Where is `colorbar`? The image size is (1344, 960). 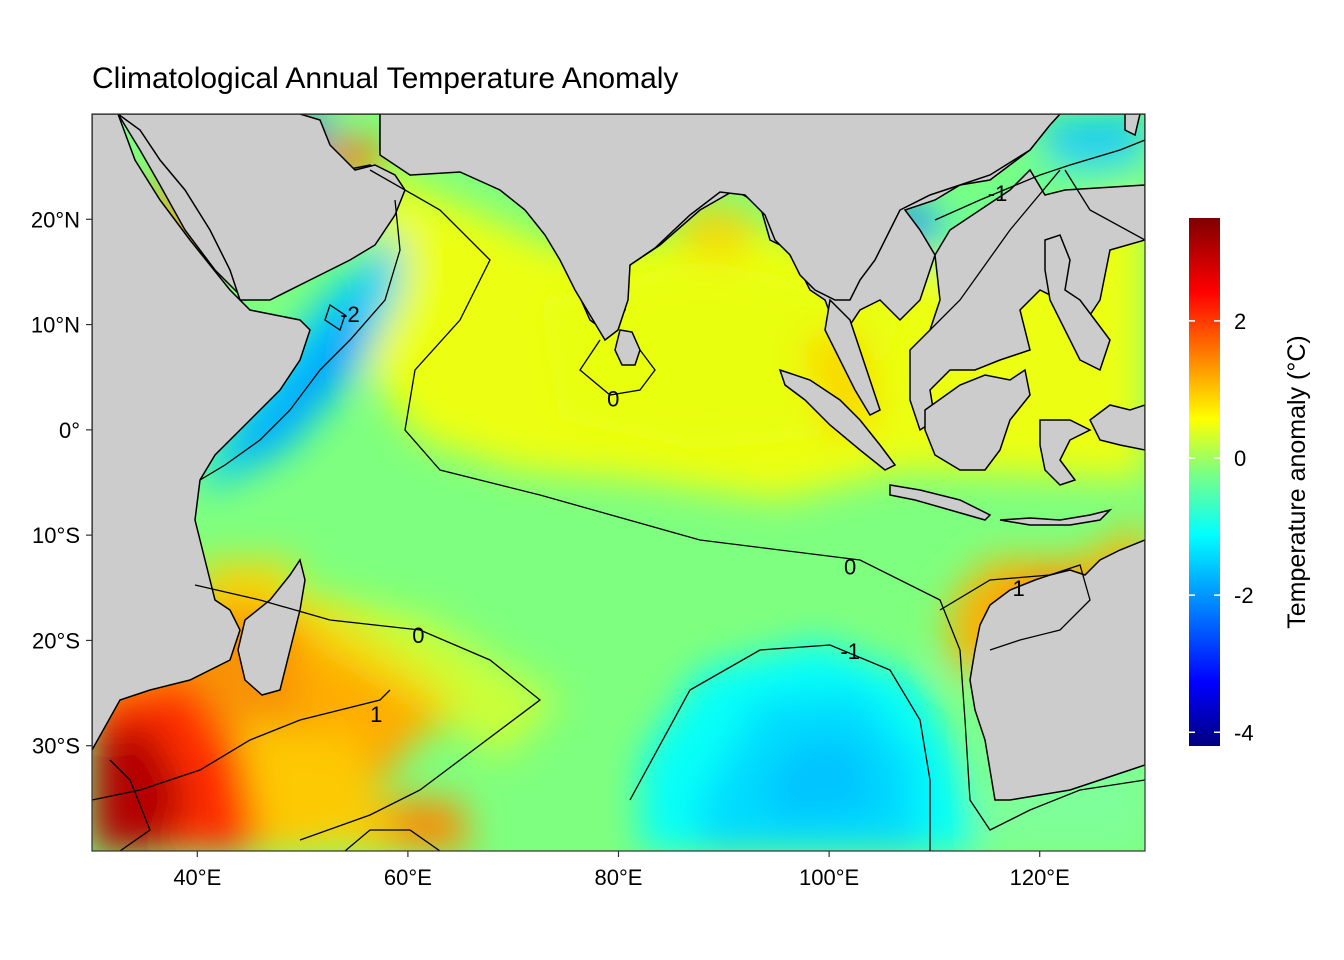
colorbar is located at coordinates (1204, 482).